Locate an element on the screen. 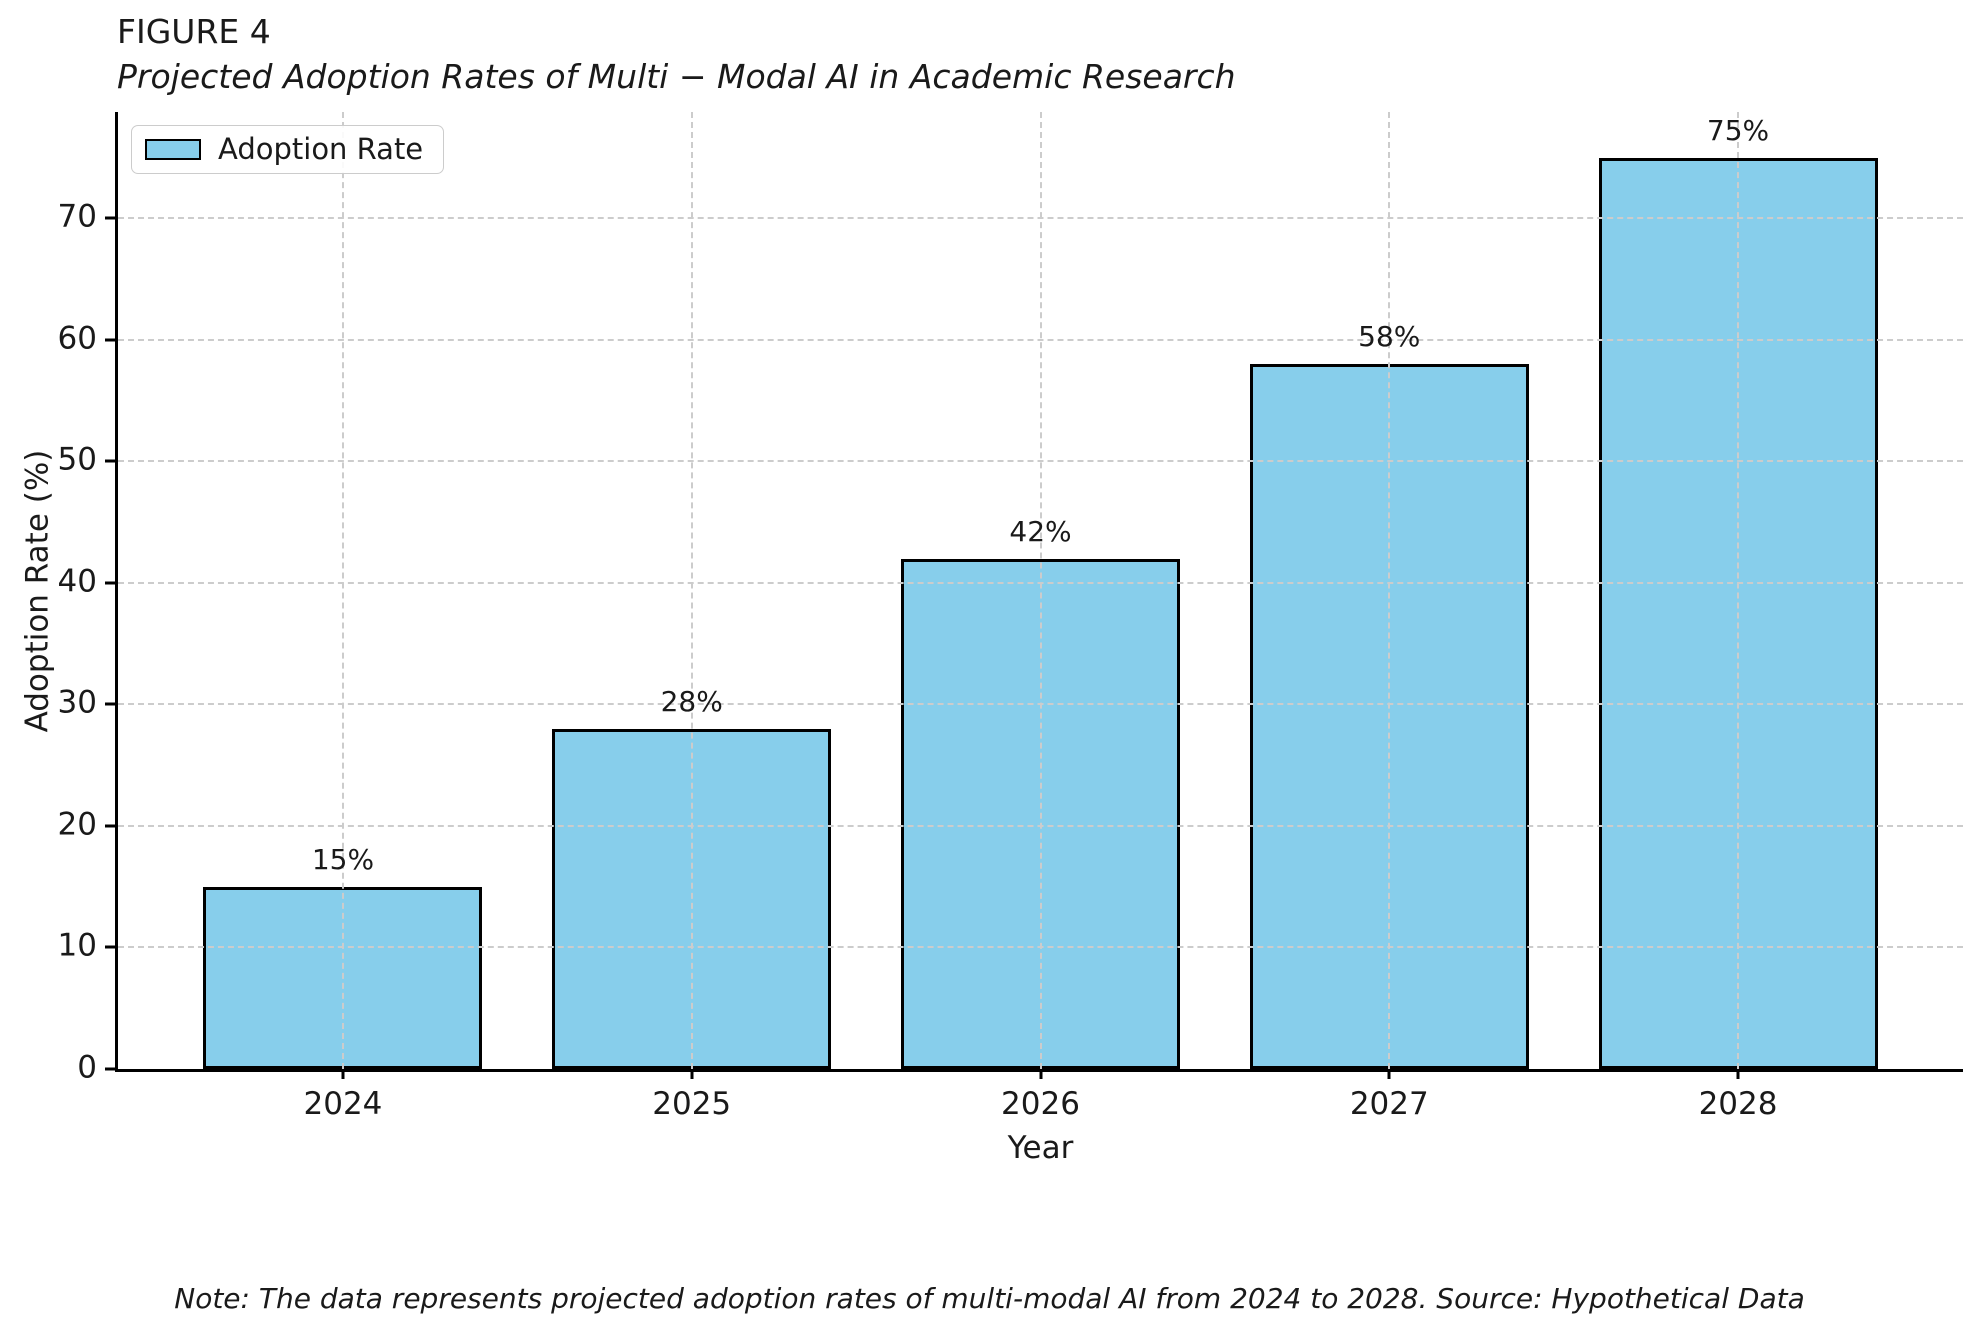 Image resolution: width=1979 pixels, height=1336 pixels. y-tick-label: 10 is located at coordinates (77, 946).